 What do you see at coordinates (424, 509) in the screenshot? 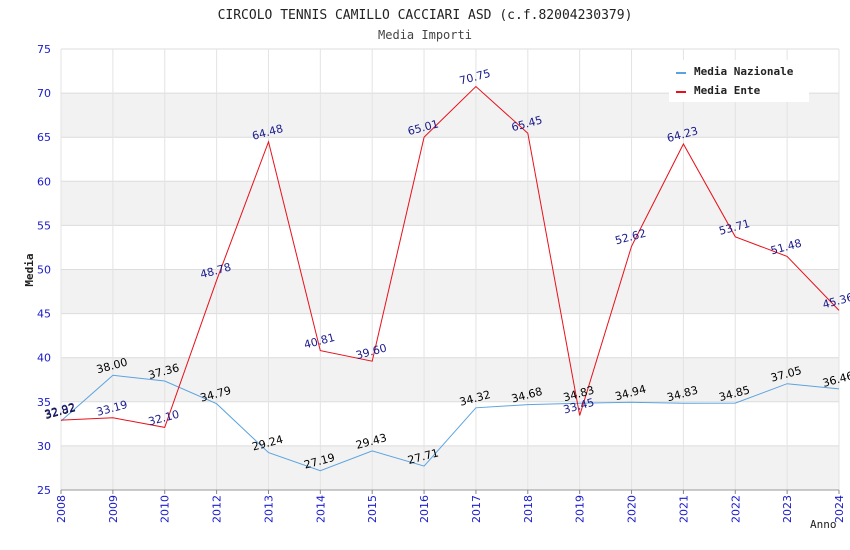
I see `x-tick-label: 2016` at bounding box center [424, 509].